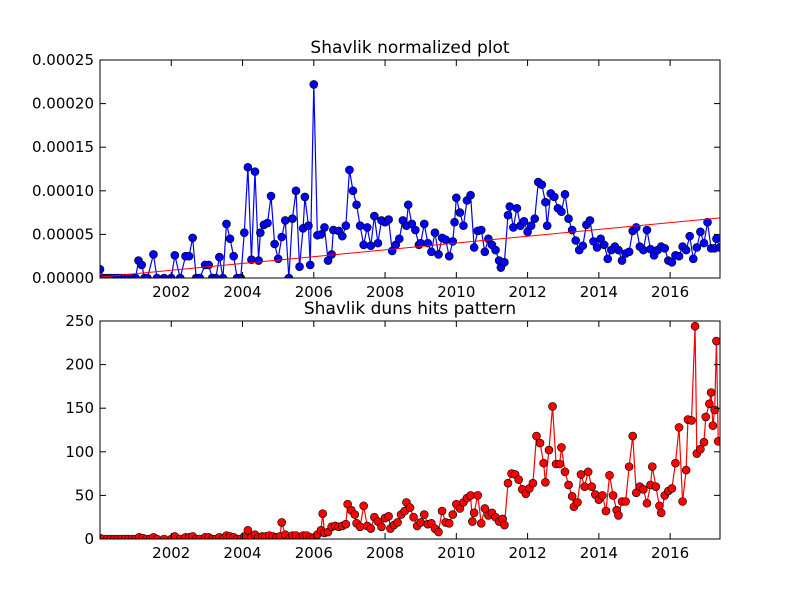  What do you see at coordinates (63, 60) in the screenshot?
I see `top-chart-y-tick-label: 0.00025` at bounding box center [63, 60].